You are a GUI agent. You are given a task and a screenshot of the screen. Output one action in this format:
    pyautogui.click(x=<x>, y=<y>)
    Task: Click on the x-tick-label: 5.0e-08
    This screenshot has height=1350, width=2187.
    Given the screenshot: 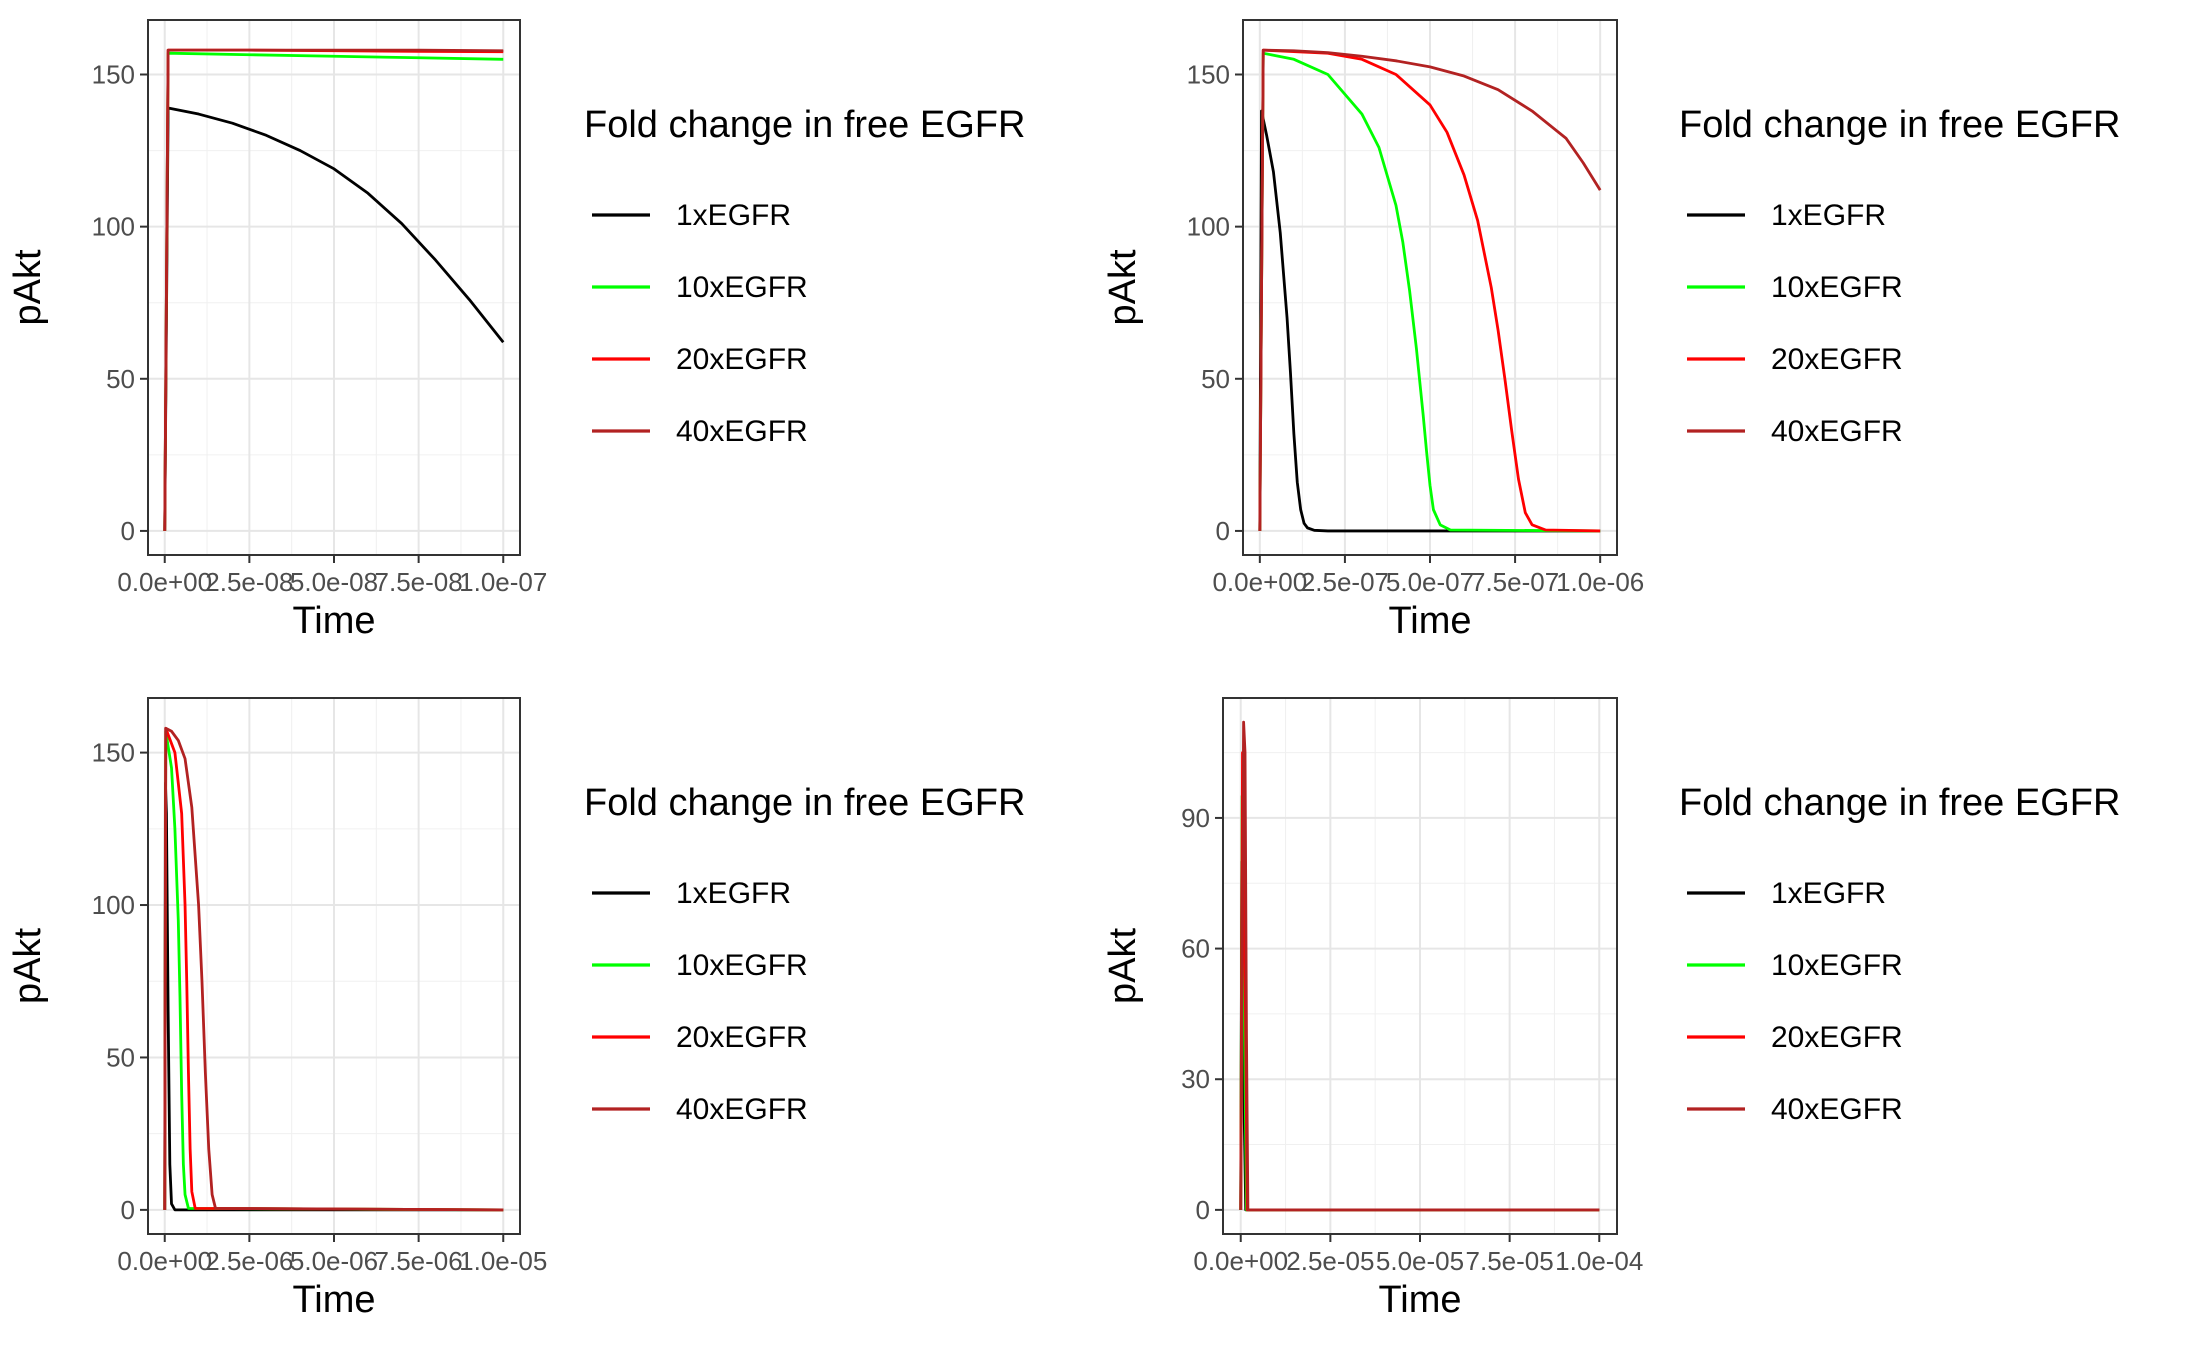 What is the action you would take?
    pyautogui.click(x=334, y=582)
    